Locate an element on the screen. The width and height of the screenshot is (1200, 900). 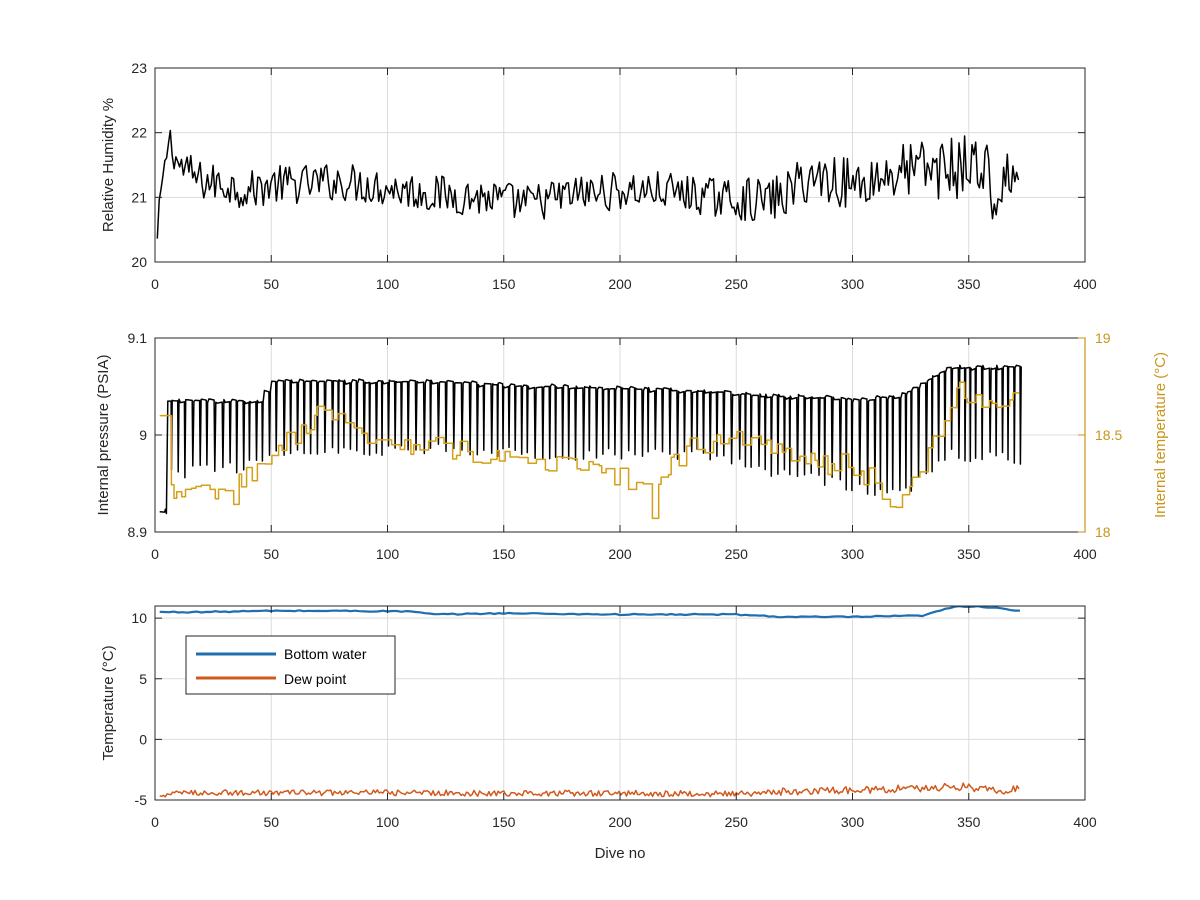
xlabel-dive-no: Dive no is located at coordinates (620, 853).